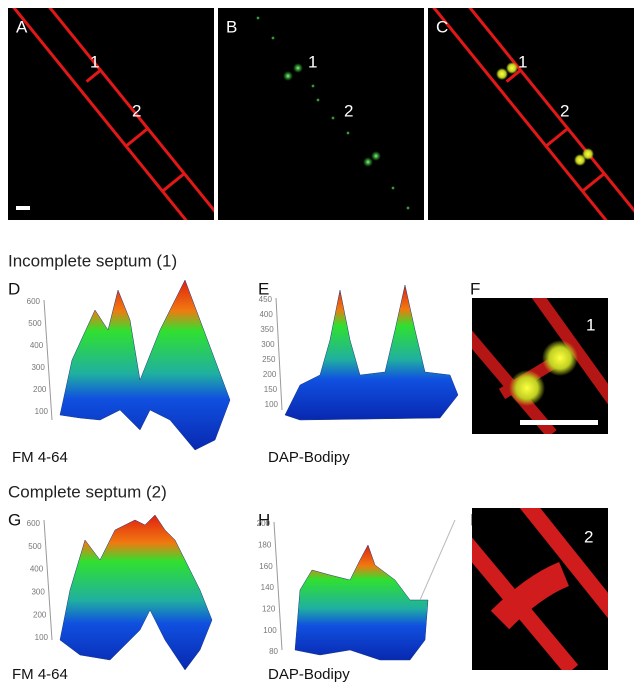 This screenshot has height=694, width=642. Describe the element at coordinates (540, 366) in the screenshot. I see `zoom-f: 1` at that location.